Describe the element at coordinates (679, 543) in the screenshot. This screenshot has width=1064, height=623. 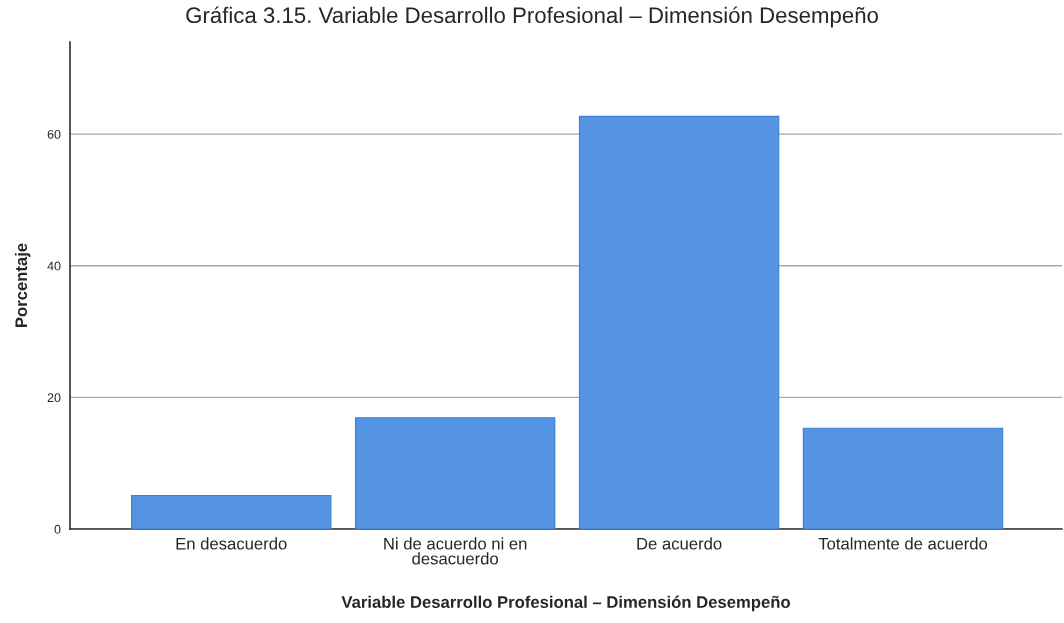
I see `x-tick-label: De acuerdo` at that location.